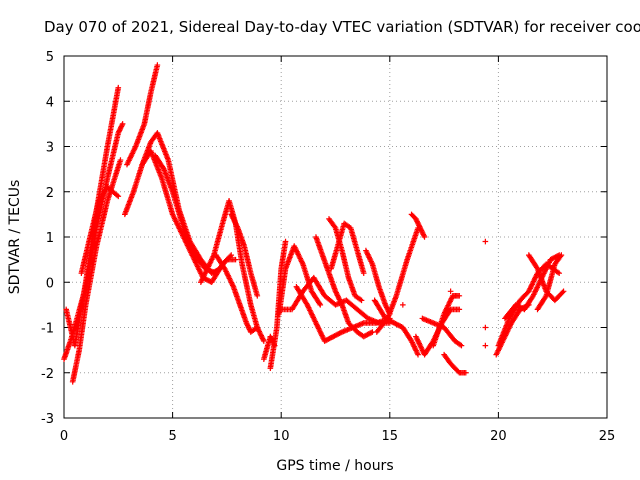  What do you see at coordinates (50, 57) in the screenshot?
I see `y-tick-label: 5` at bounding box center [50, 57].